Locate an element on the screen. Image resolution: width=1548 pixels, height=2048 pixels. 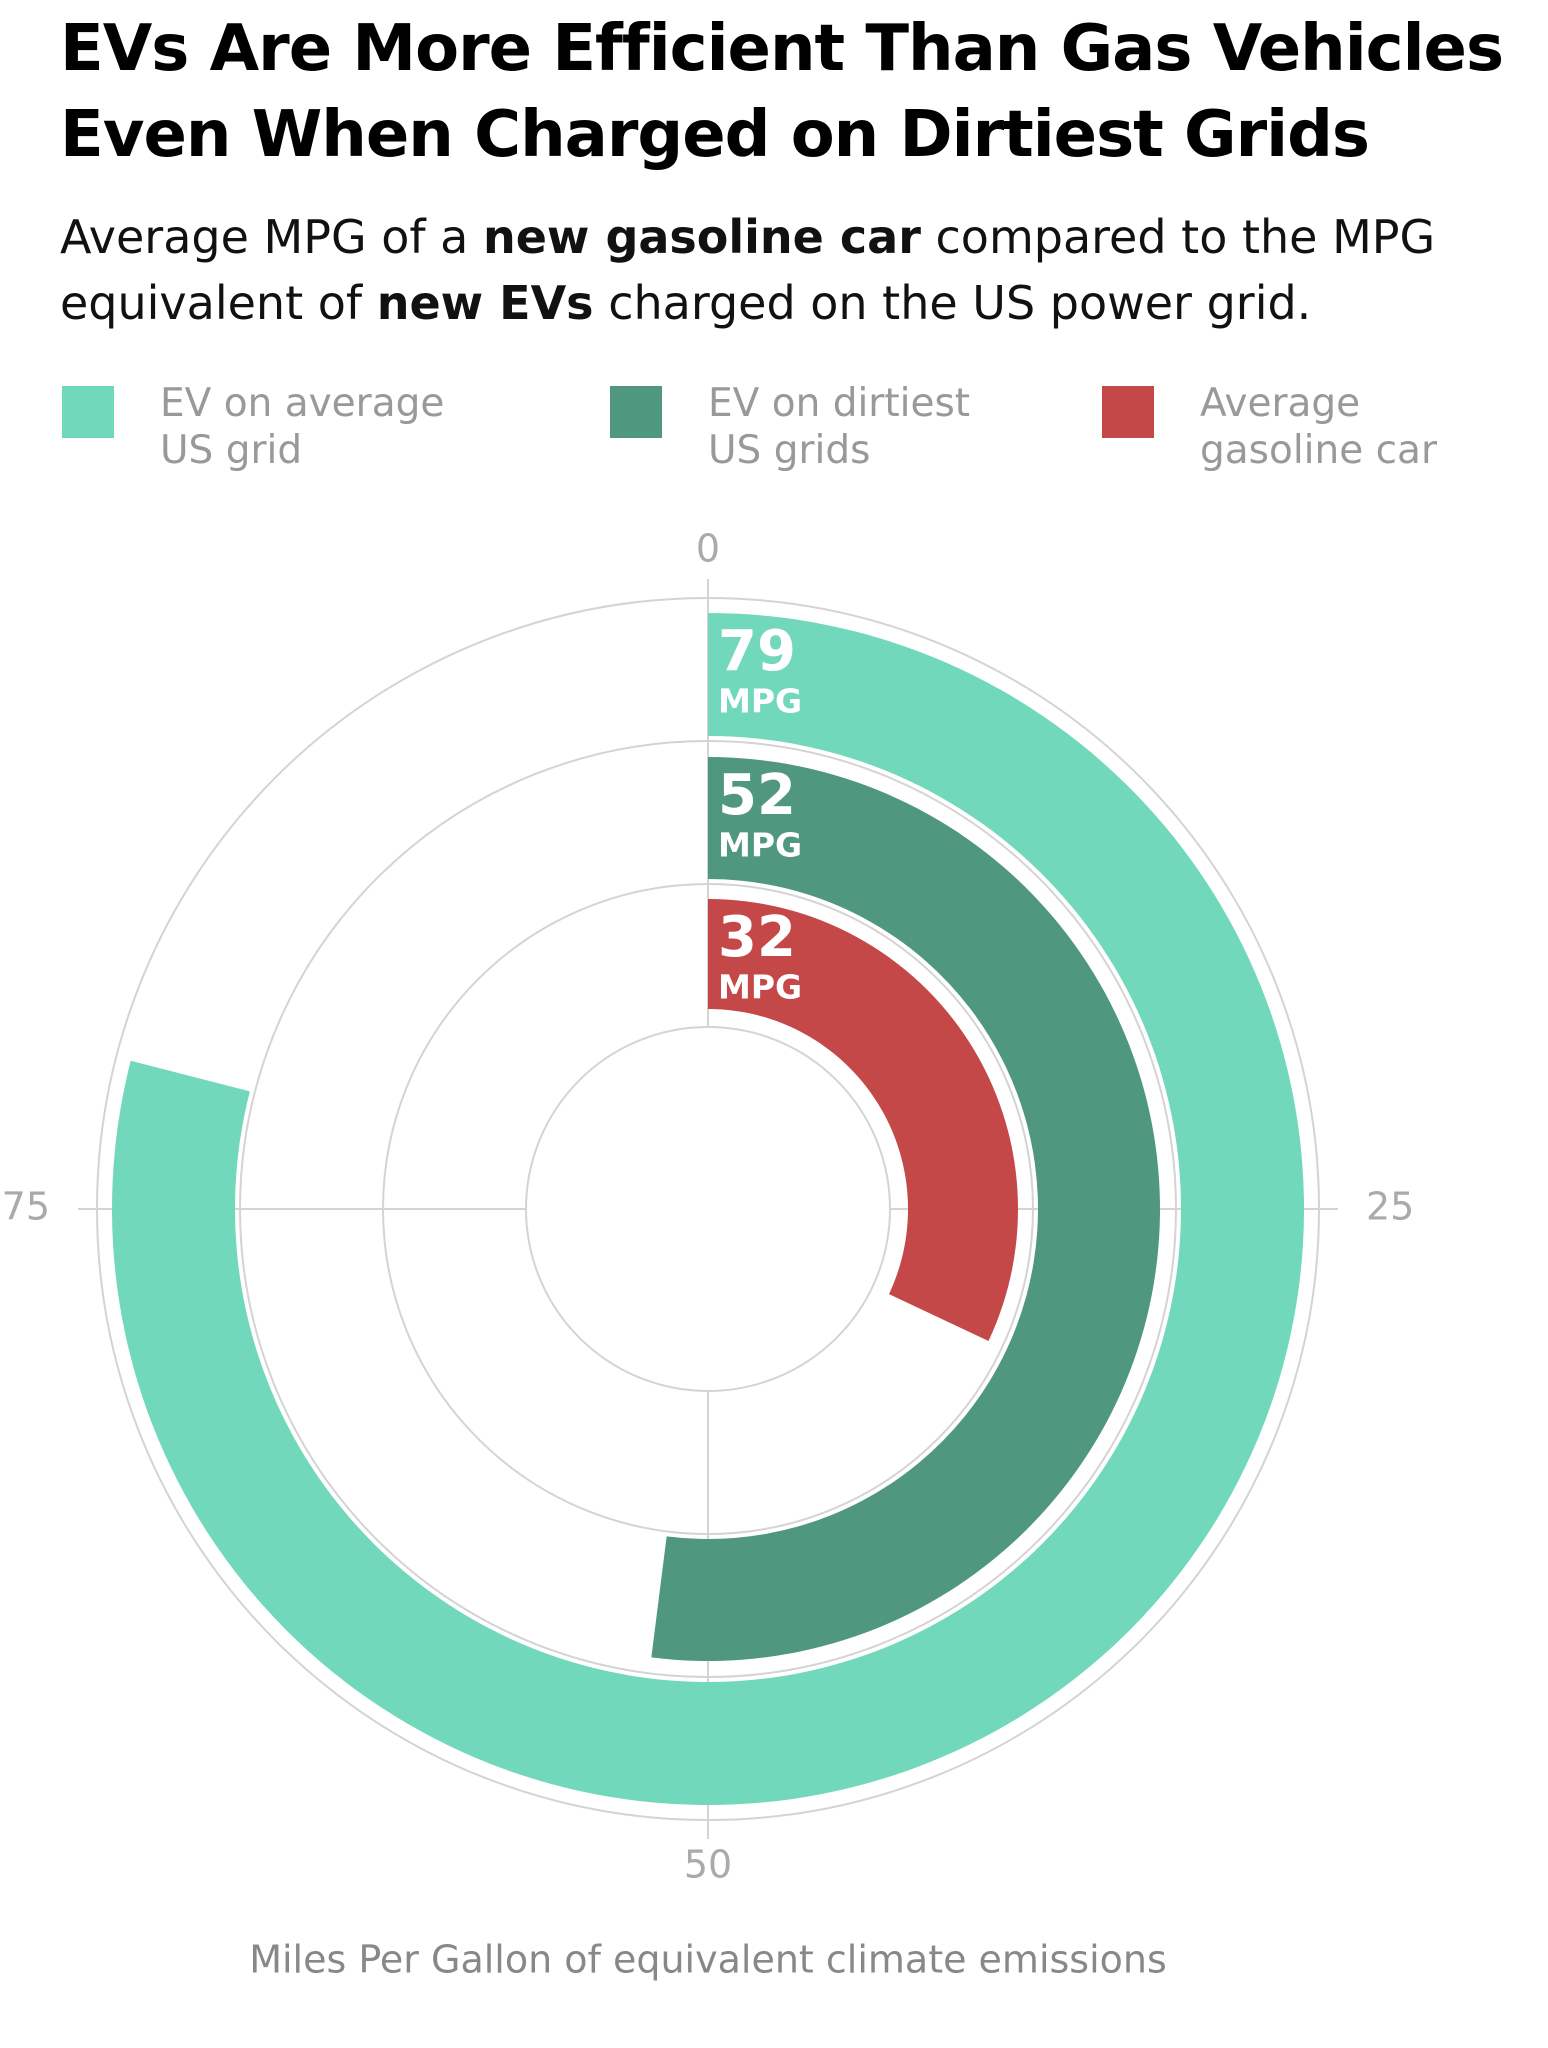
legend-item: EV on average US grid is located at coordinates (261, 427).